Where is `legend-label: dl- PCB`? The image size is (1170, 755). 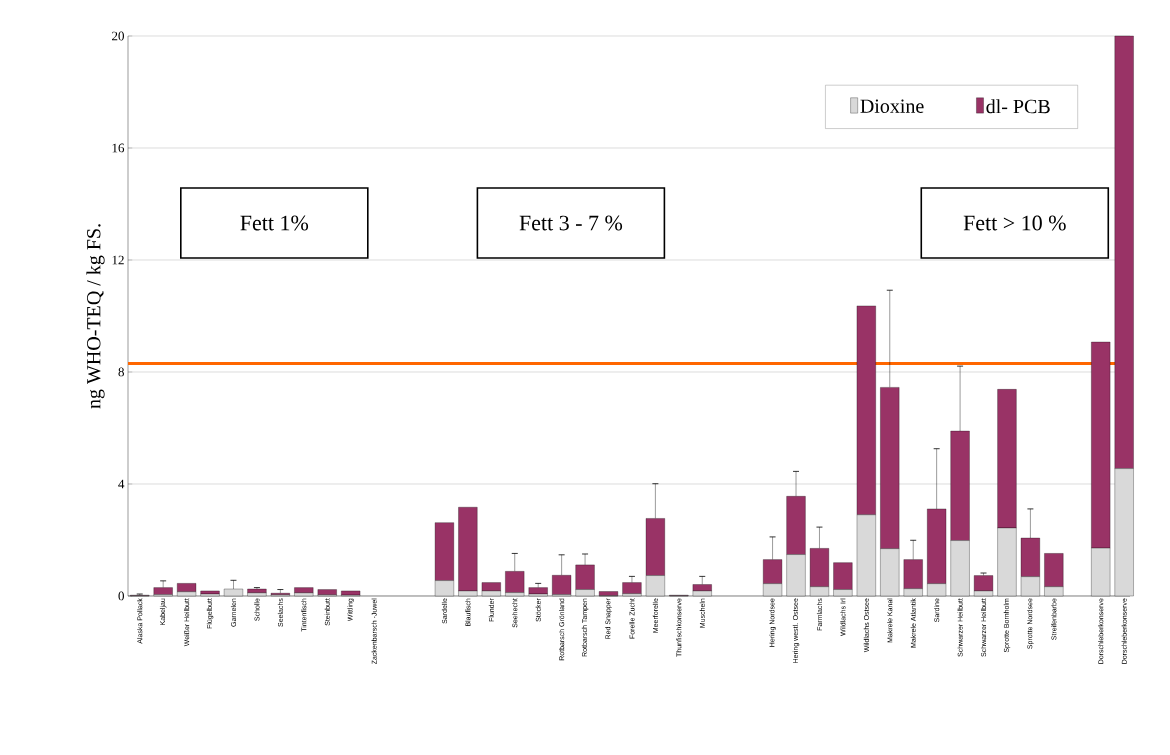
legend-label: dl- PCB is located at coordinates (1018, 106).